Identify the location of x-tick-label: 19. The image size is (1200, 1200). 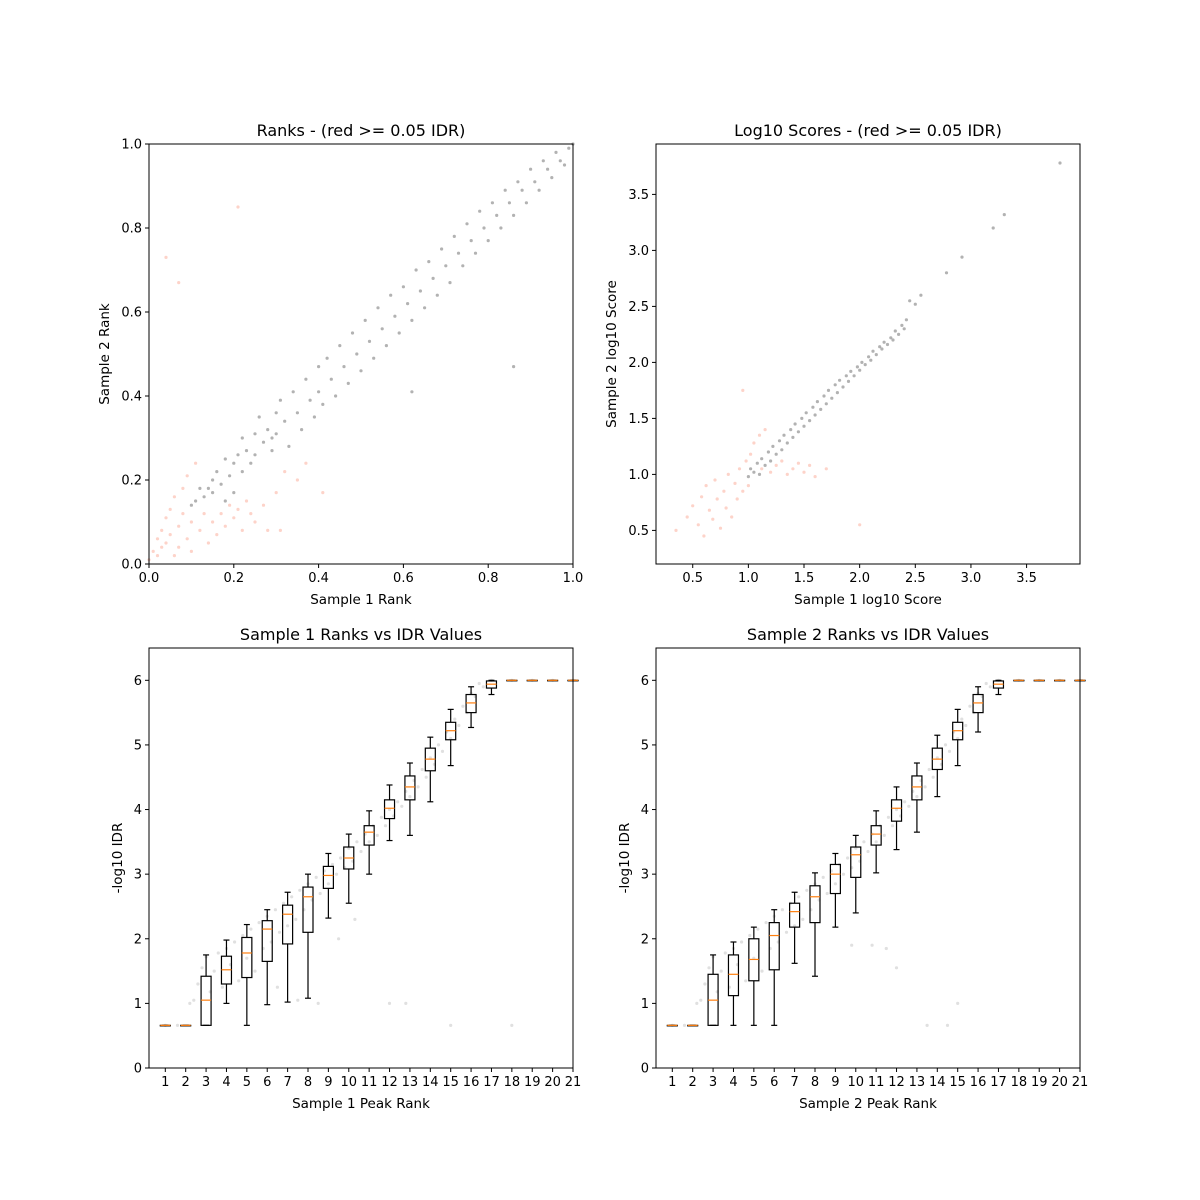
(1039, 1082).